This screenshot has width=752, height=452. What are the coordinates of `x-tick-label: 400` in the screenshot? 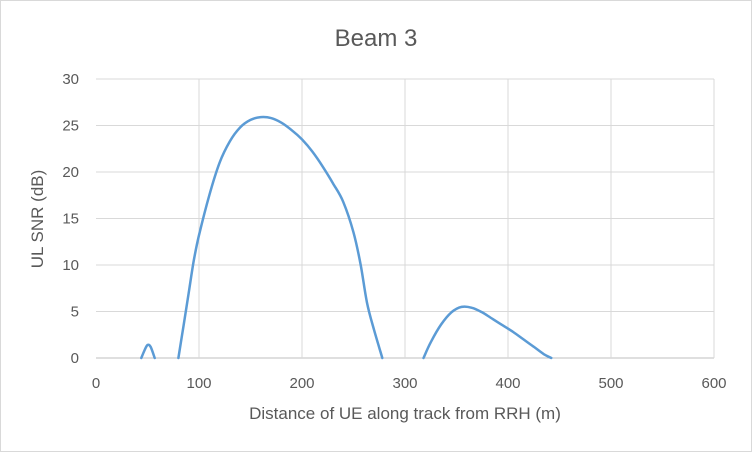 It's located at (507, 383).